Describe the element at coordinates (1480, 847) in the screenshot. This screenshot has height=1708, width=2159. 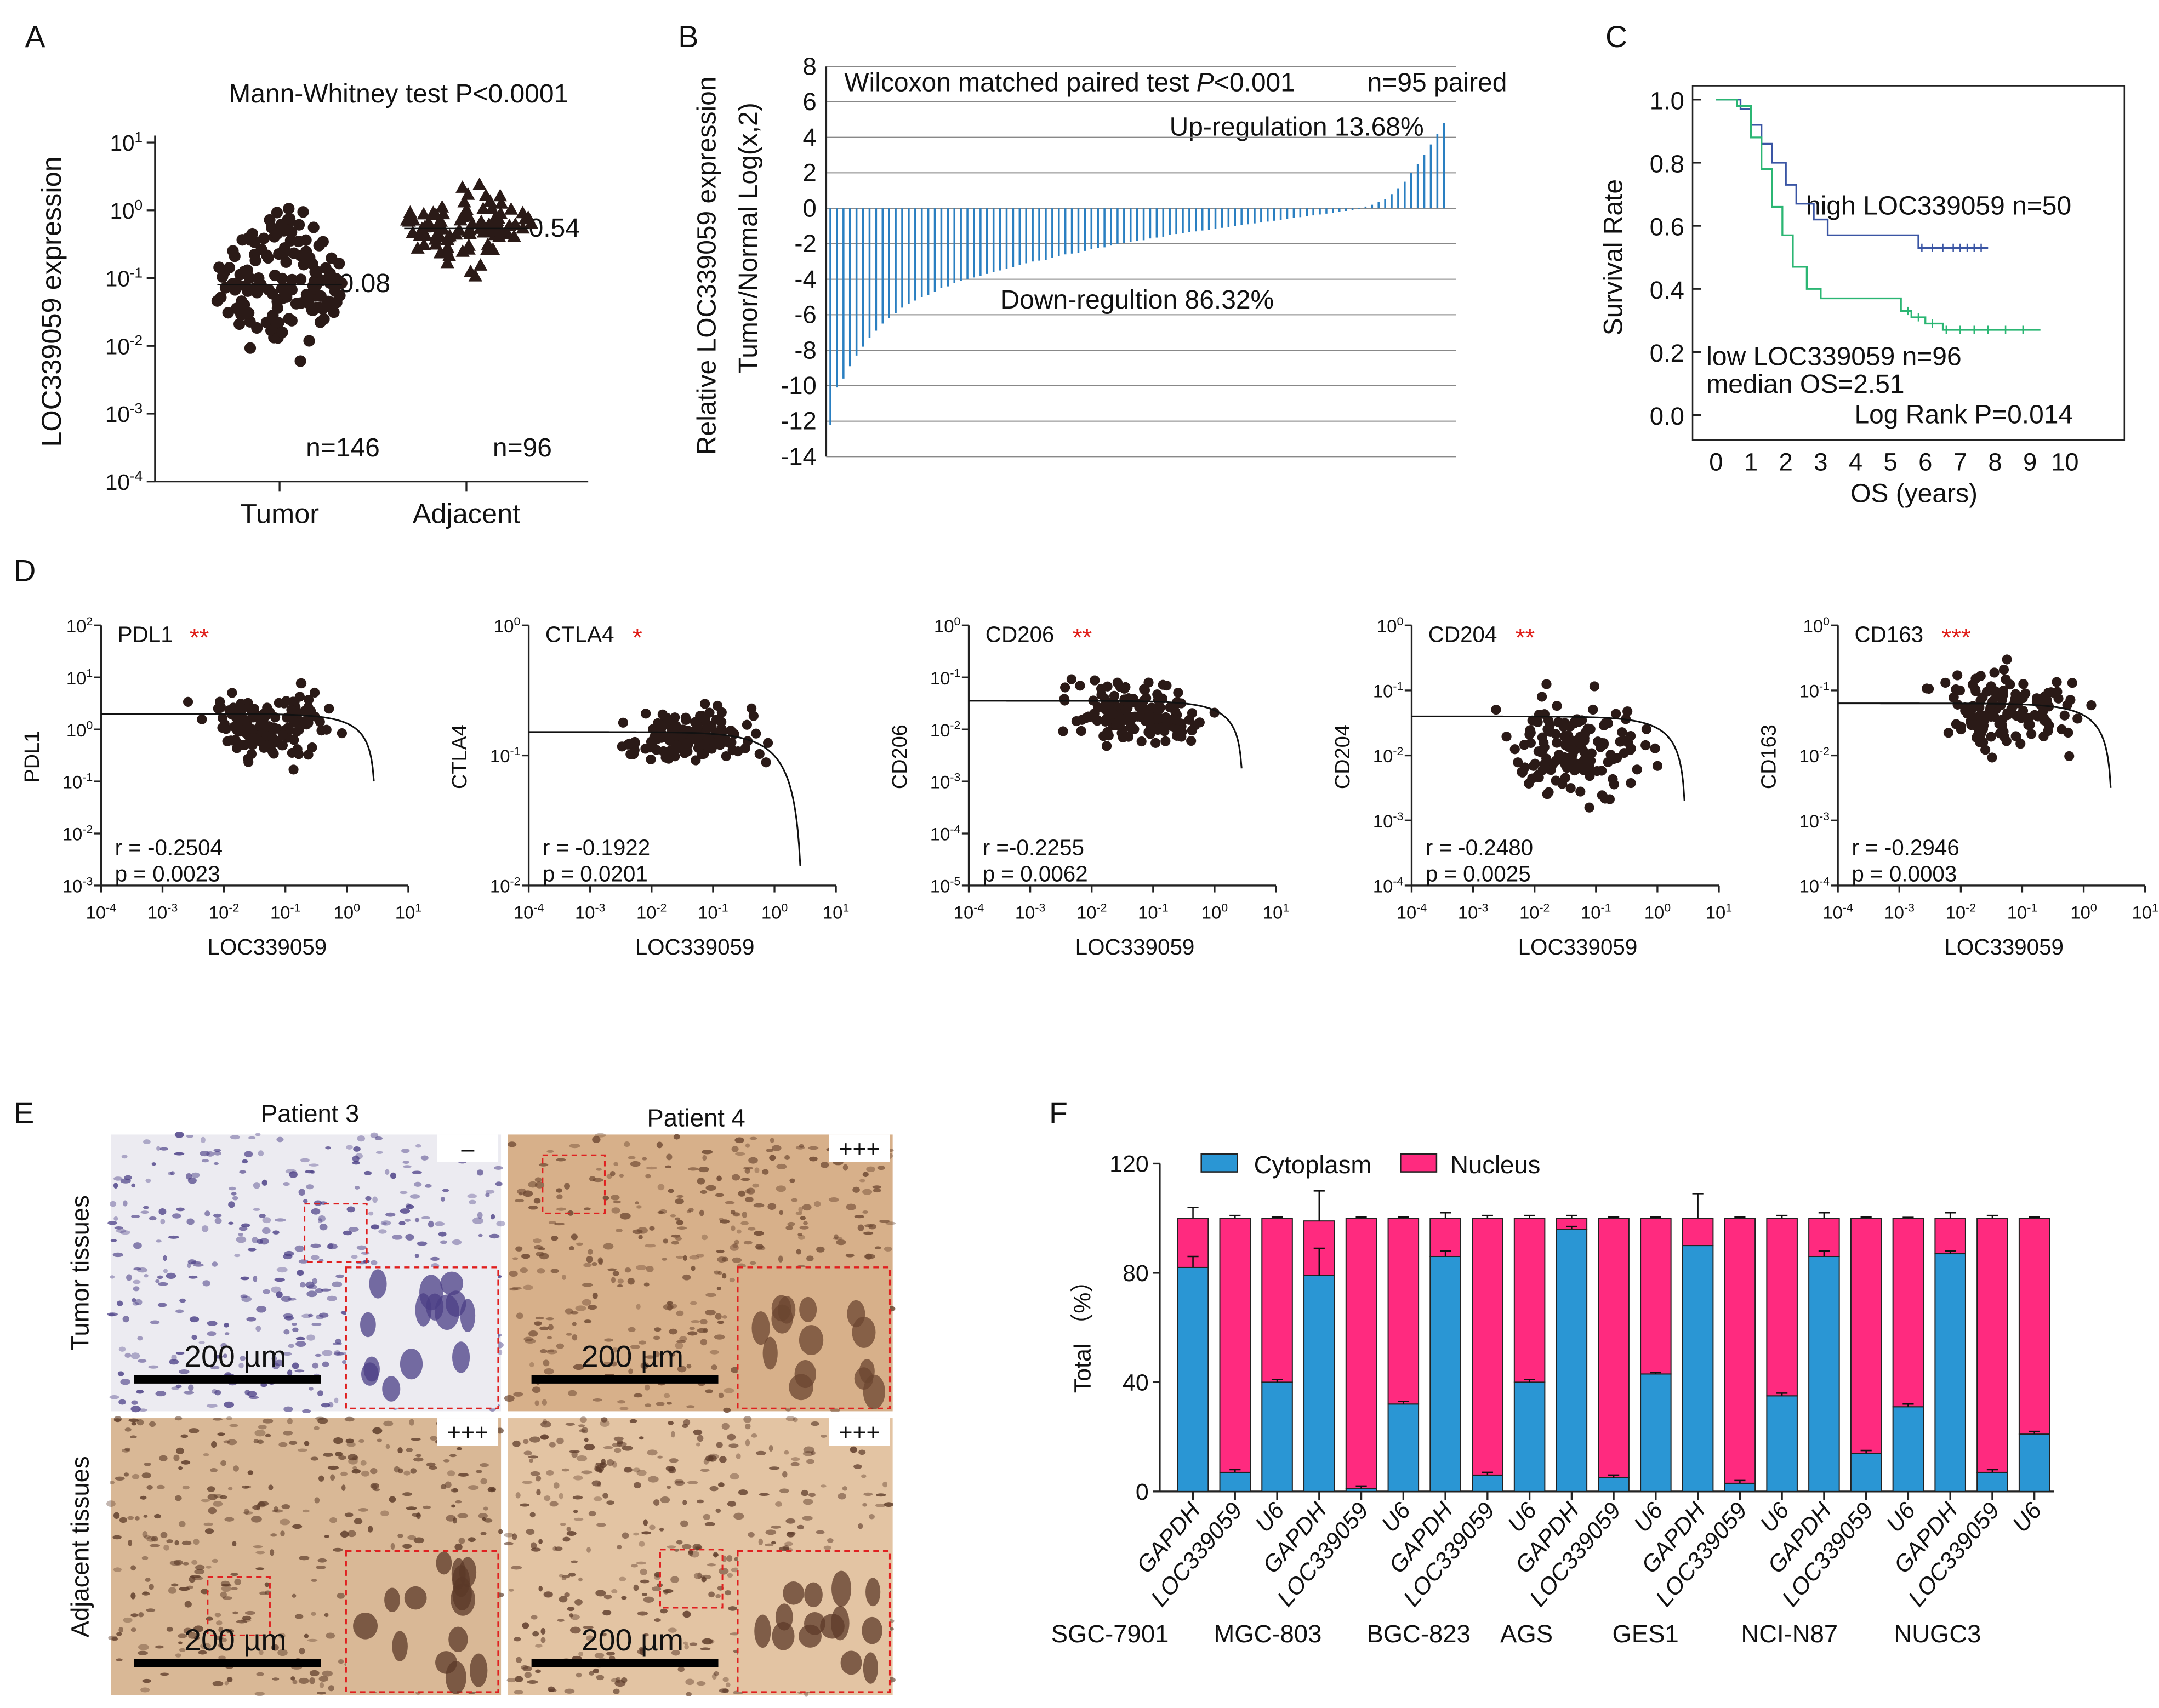
I see `r-label: r = -0.2480` at that location.